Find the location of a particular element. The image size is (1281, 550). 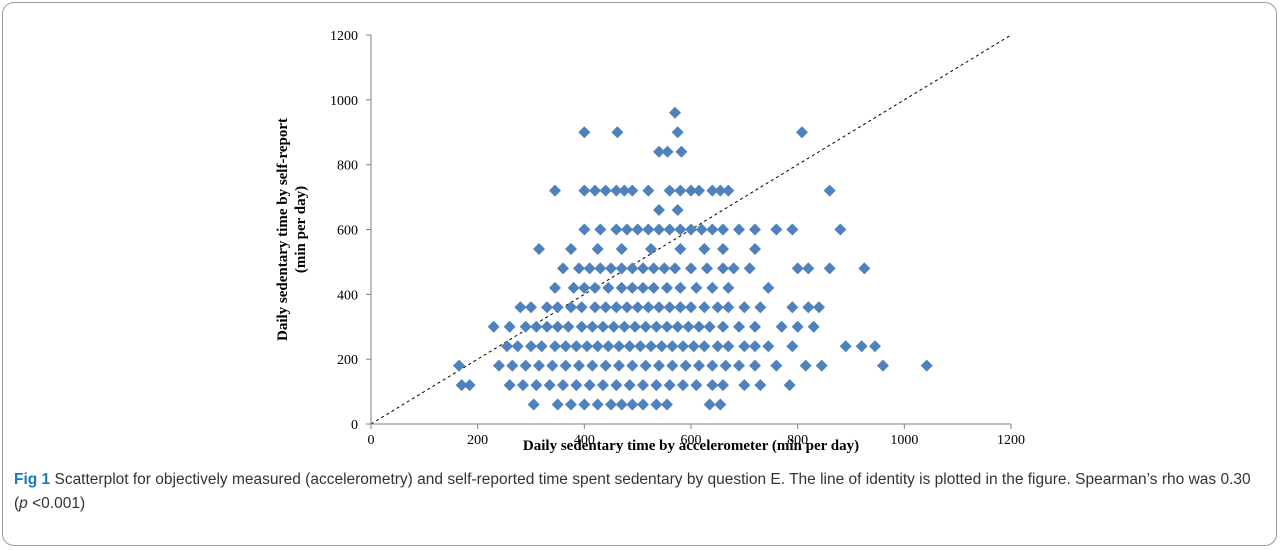

y-tick-label: 0 is located at coordinates (354, 425).